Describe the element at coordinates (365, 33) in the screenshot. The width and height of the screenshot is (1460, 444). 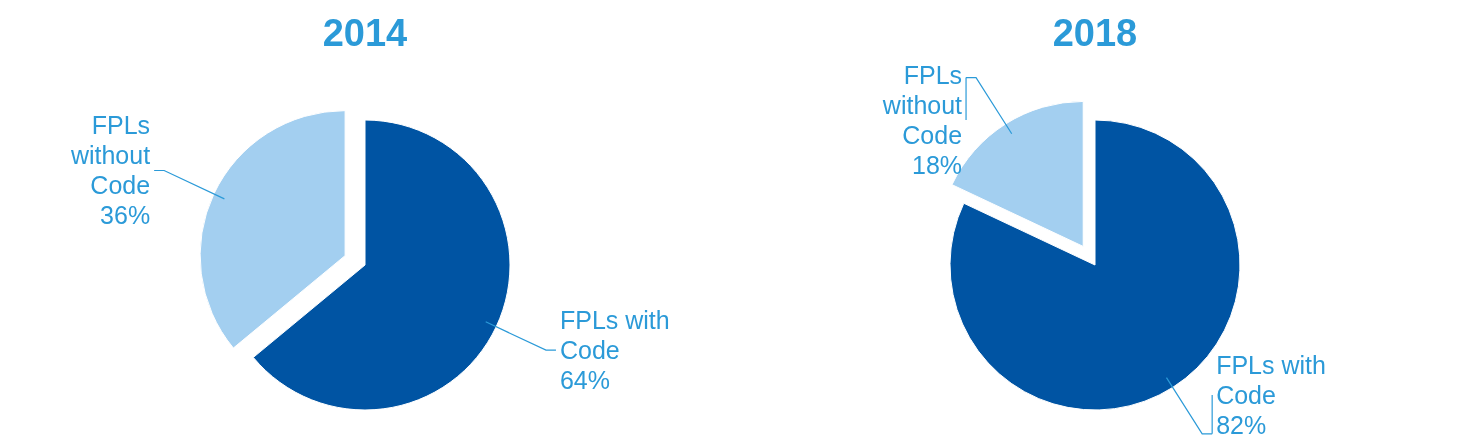
I see `chart-title: 2014` at that location.